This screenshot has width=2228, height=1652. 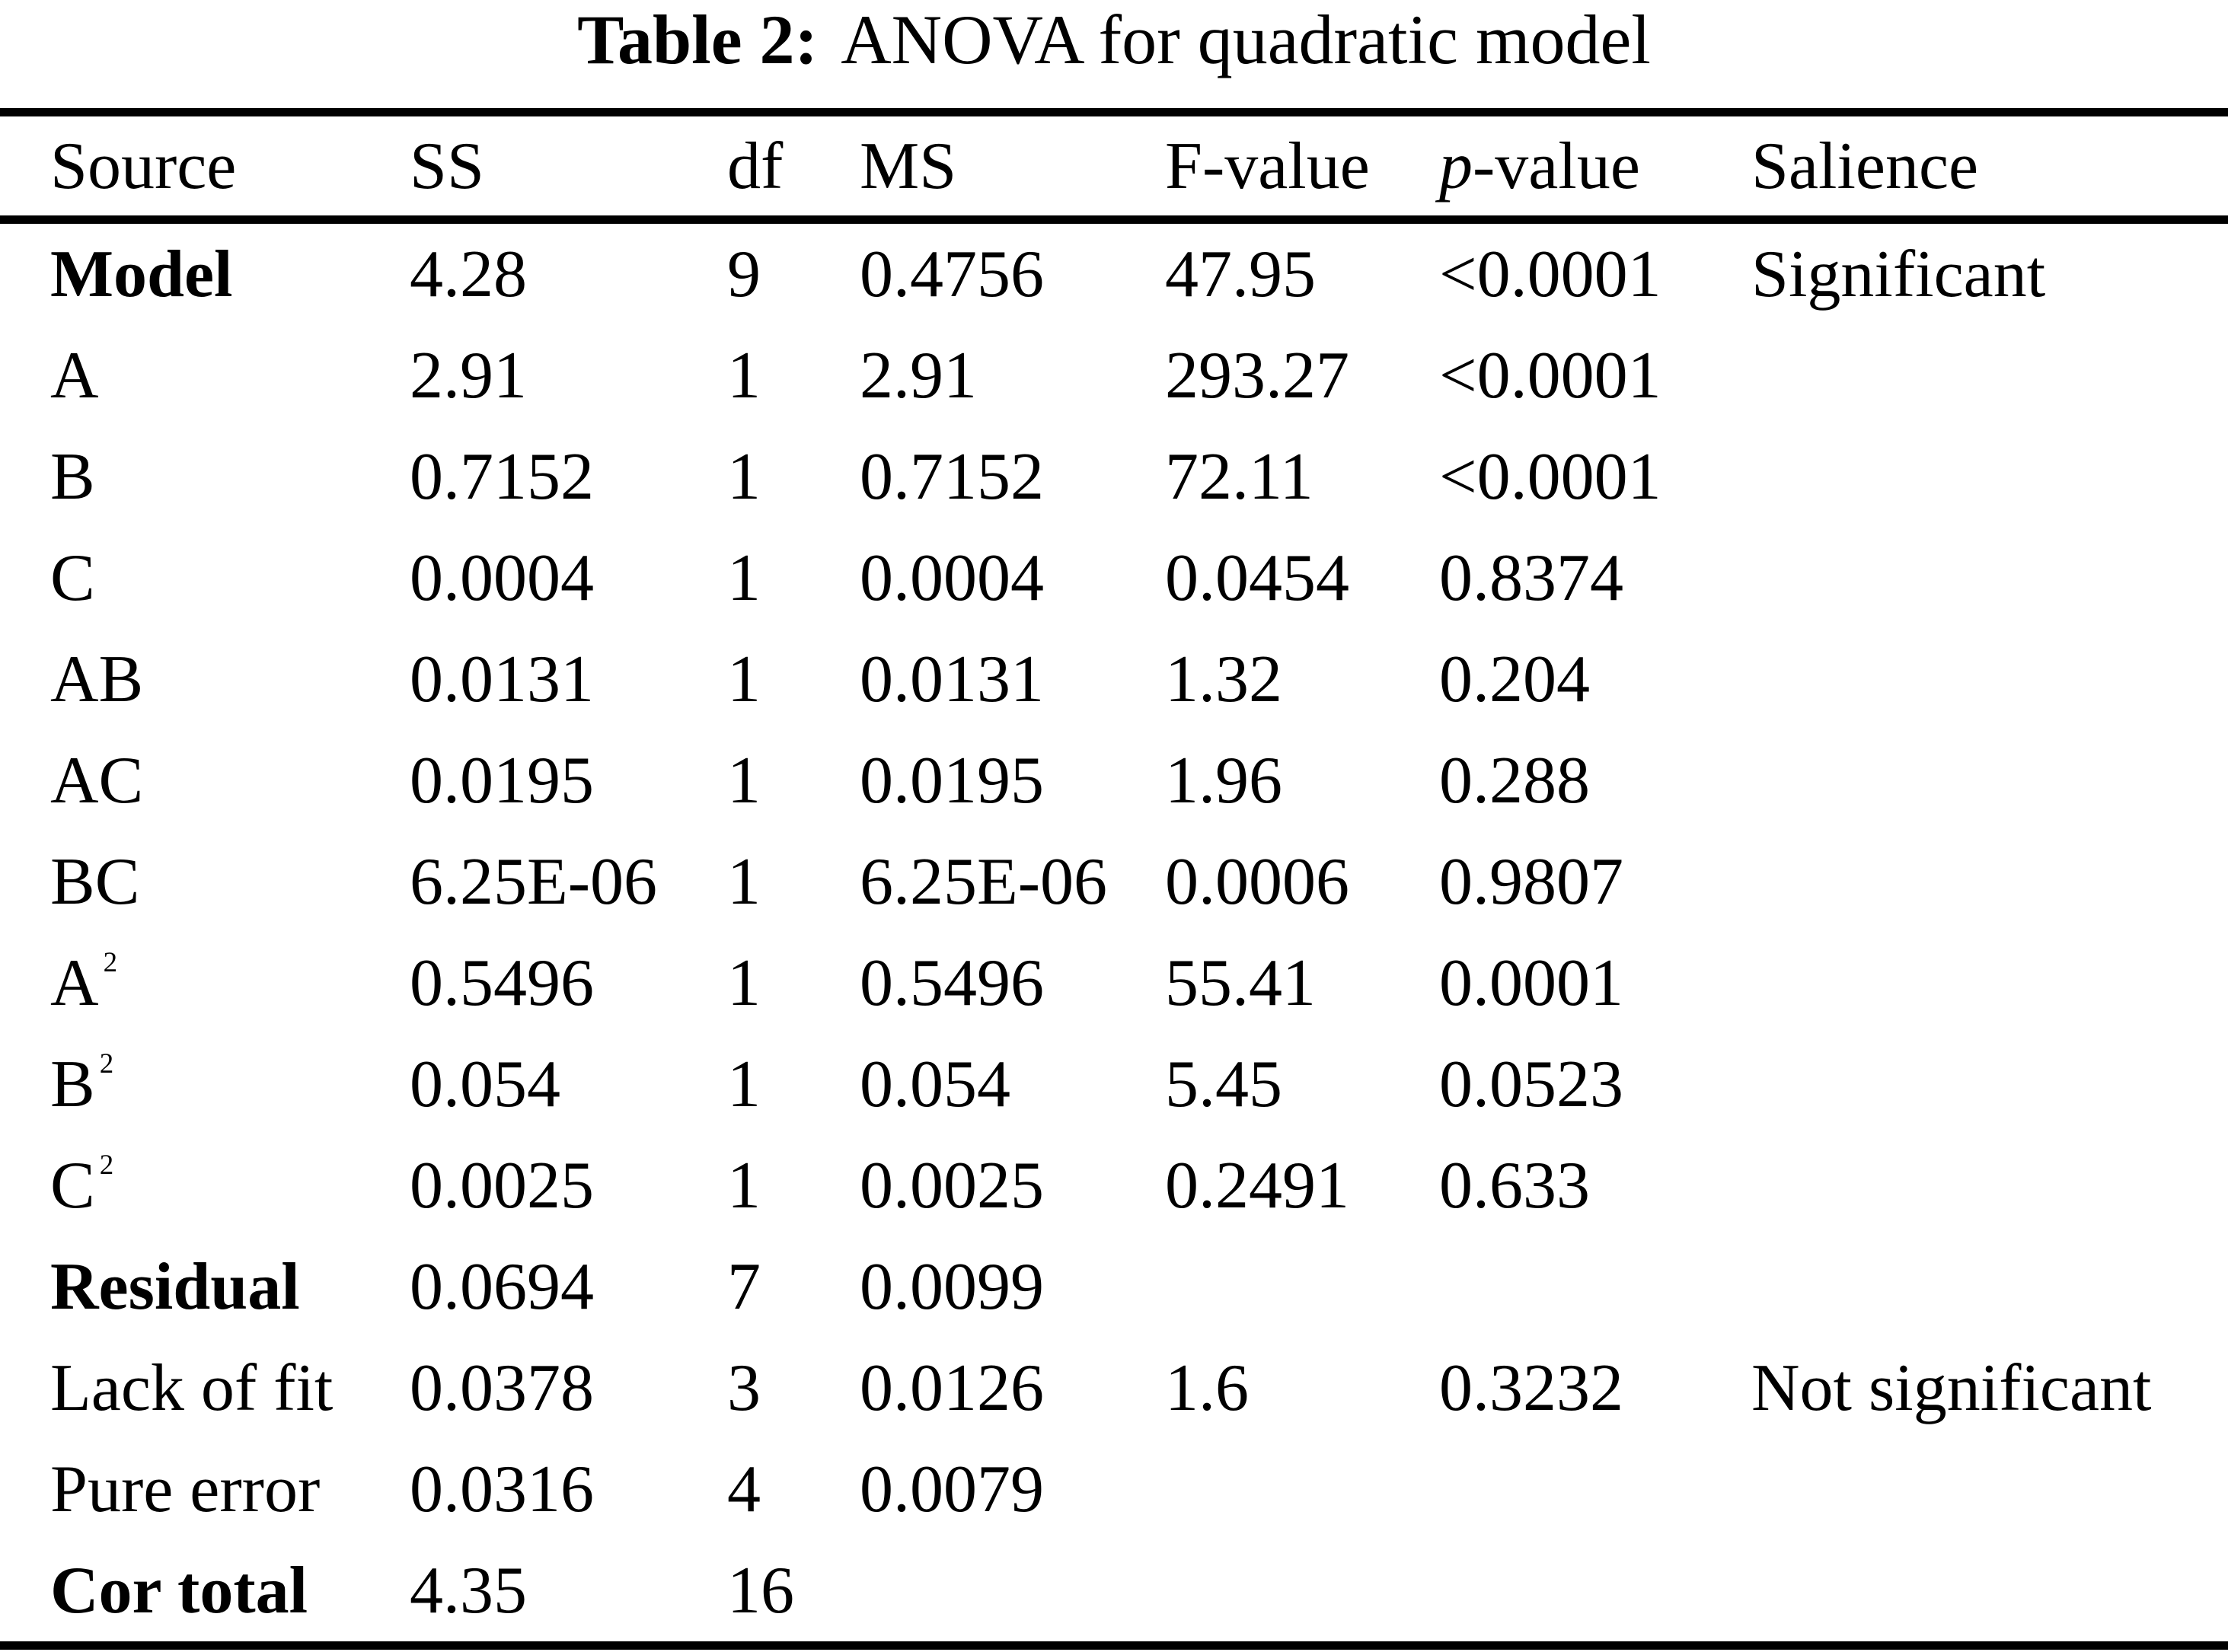 I want to click on cell-f: 0.0006, so click(x=1257, y=882).